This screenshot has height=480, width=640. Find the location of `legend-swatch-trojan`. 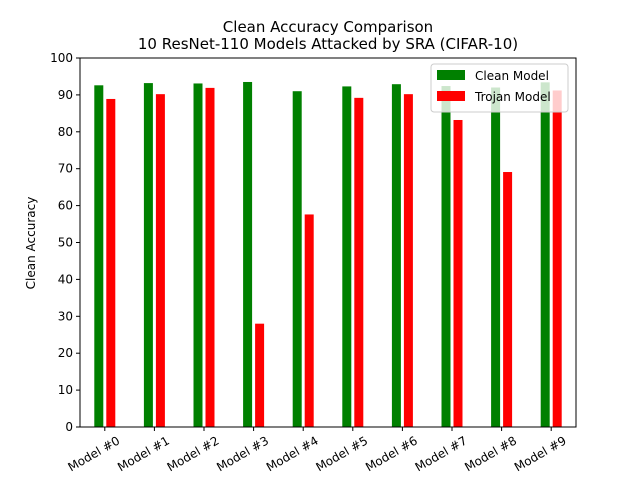

legend-swatch-trojan is located at coordinates (451, 96).